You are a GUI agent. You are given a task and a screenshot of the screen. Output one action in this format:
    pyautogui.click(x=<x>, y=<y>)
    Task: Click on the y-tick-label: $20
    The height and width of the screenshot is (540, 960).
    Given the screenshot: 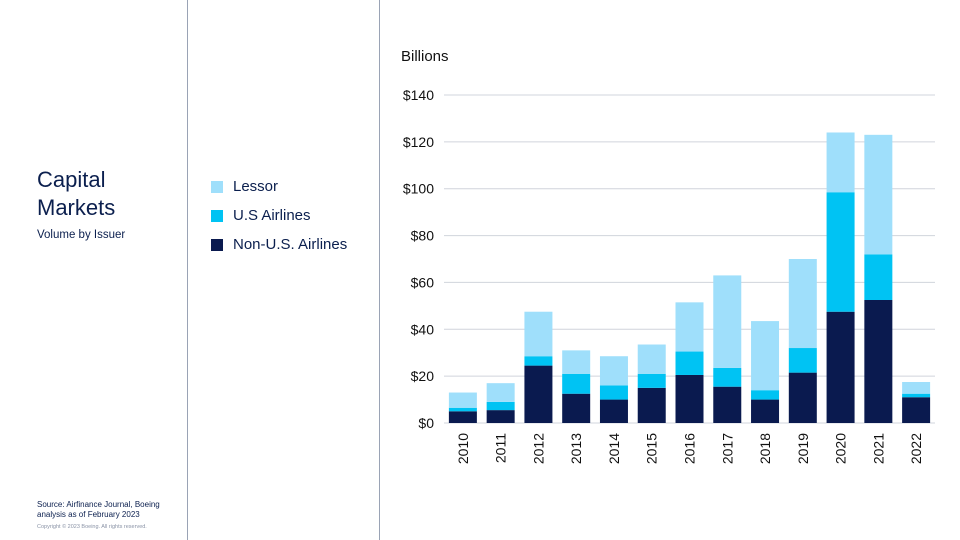 What is the action you would take?
    pyautogui.click(x=423, y=376)
    